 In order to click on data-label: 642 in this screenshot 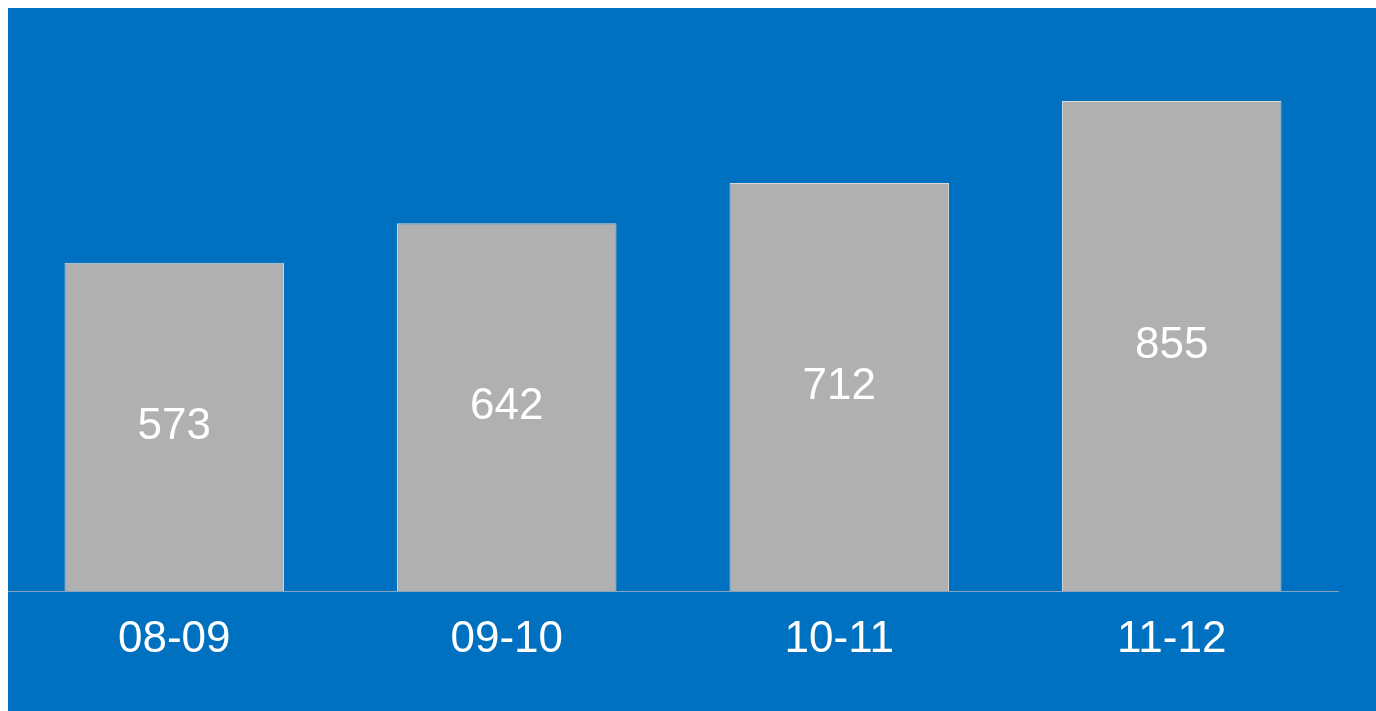, I will do `click(507, 404)`.